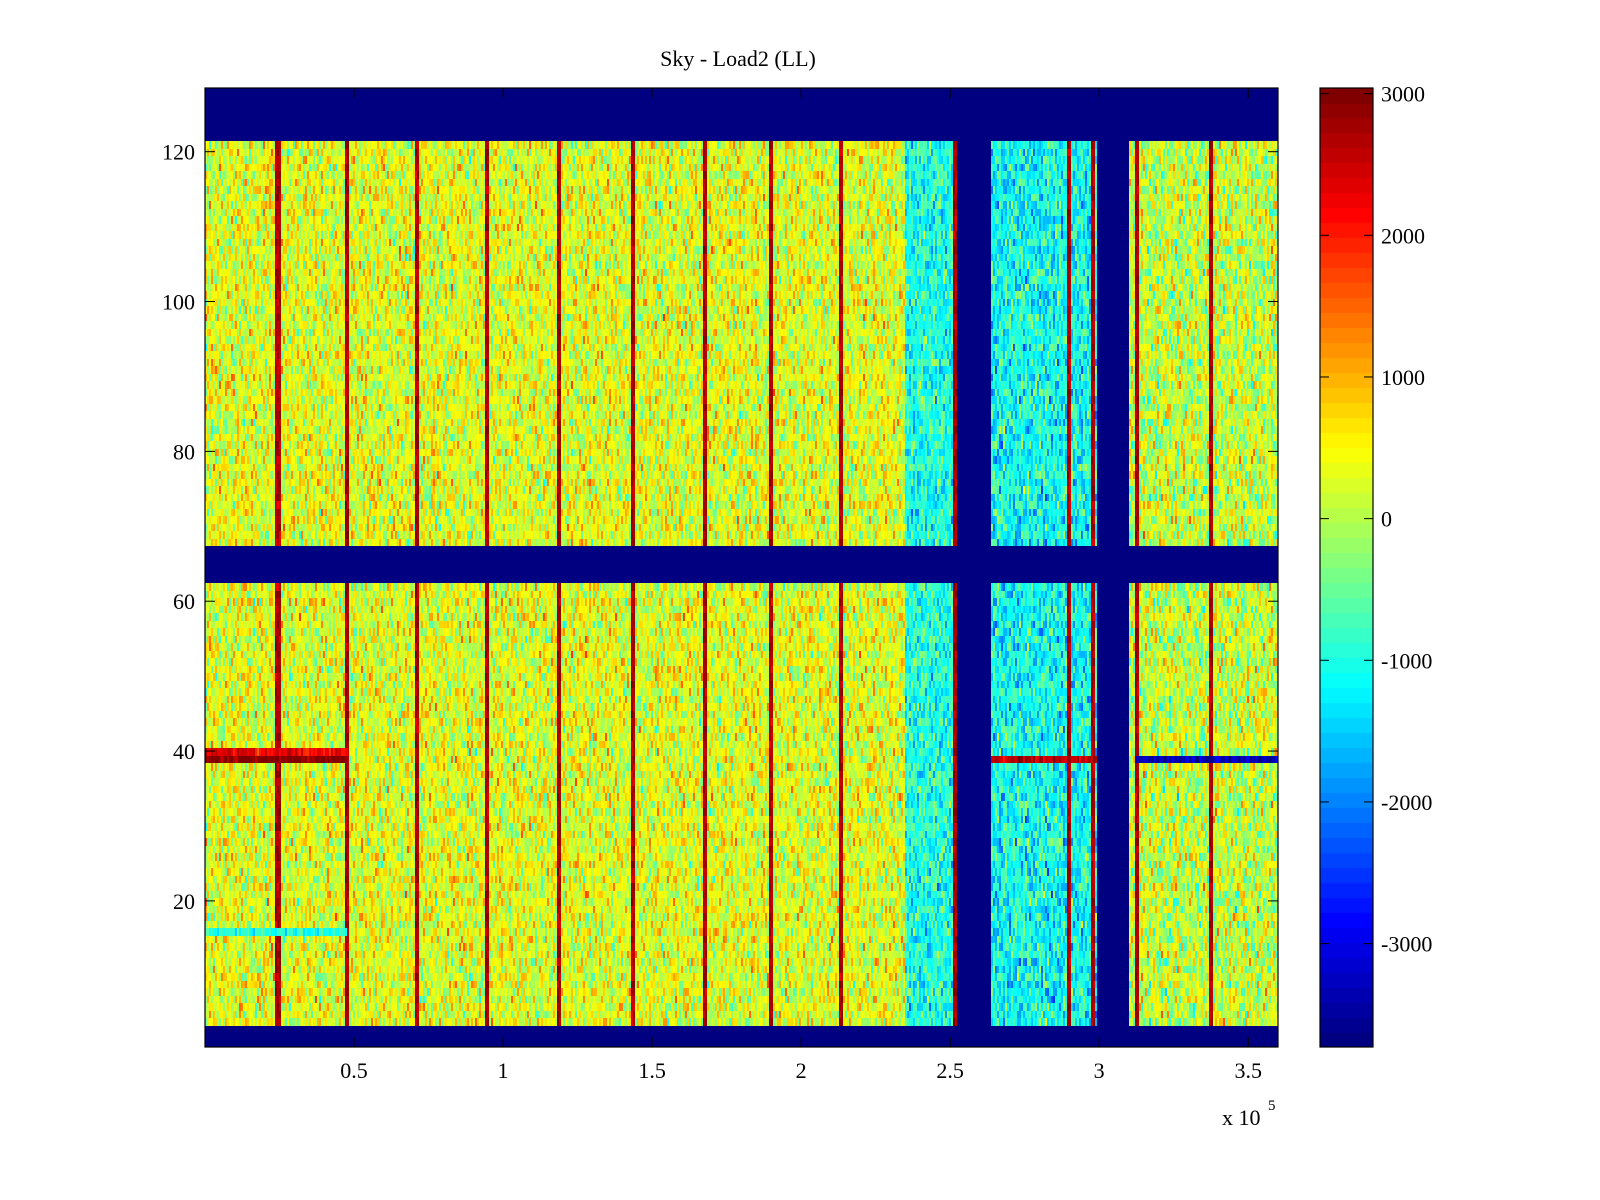 The height and width of the screenshot is (1200, 1600). I want to click on colorbar-tick-label: 1000, so click(1403, 377).